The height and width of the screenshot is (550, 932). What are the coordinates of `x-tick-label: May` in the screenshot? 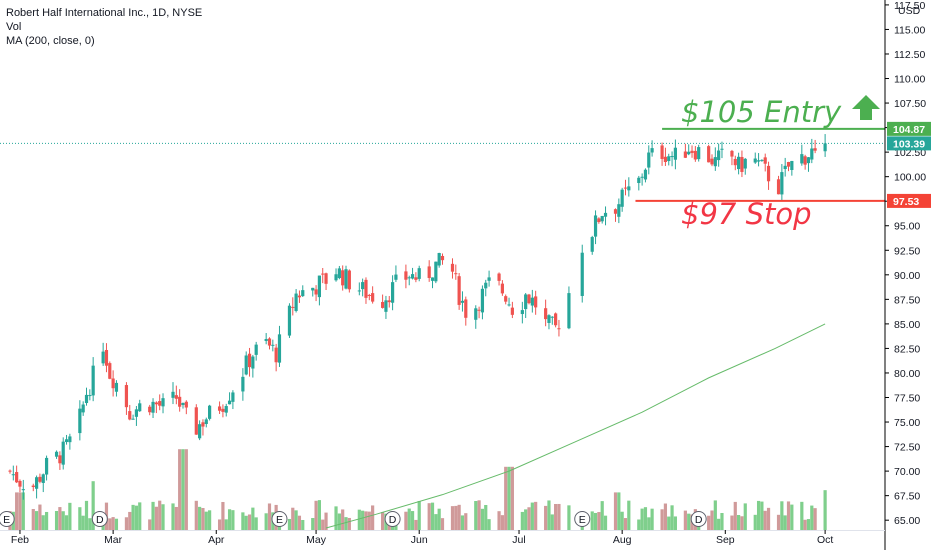 It's located at (316, 540).